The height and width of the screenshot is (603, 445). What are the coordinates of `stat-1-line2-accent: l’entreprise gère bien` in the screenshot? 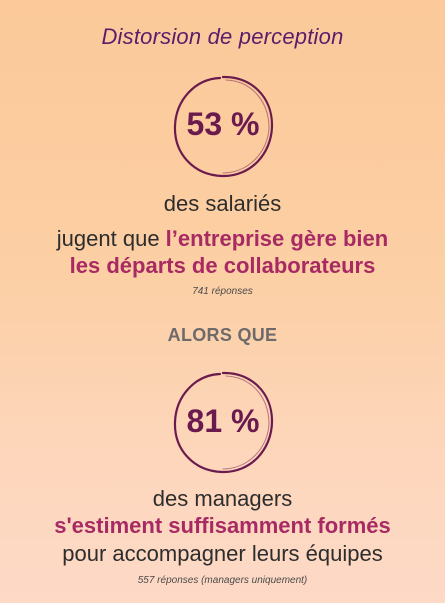 It's located at (277, 238).